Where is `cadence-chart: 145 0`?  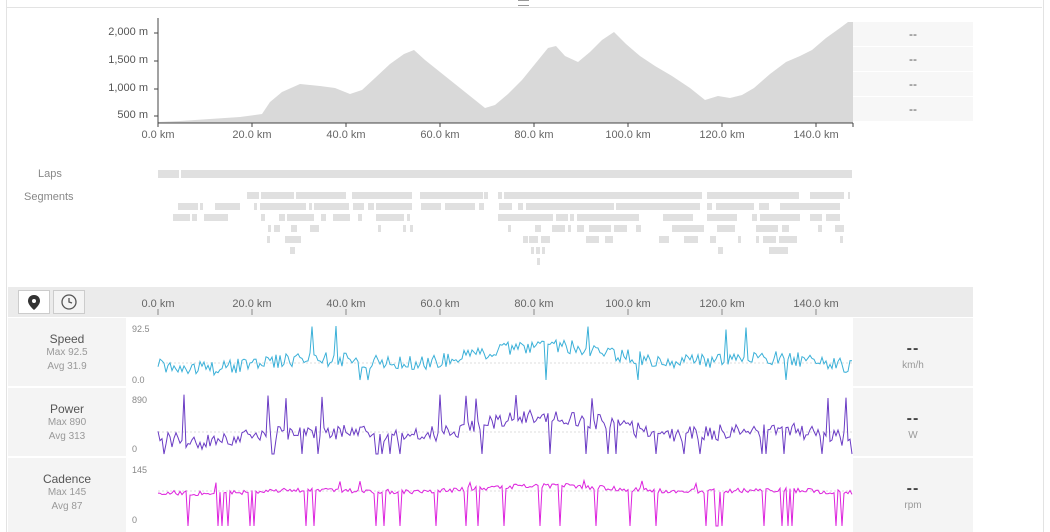 cadence-chart: 145 0 is located at coordinates (489, 495).